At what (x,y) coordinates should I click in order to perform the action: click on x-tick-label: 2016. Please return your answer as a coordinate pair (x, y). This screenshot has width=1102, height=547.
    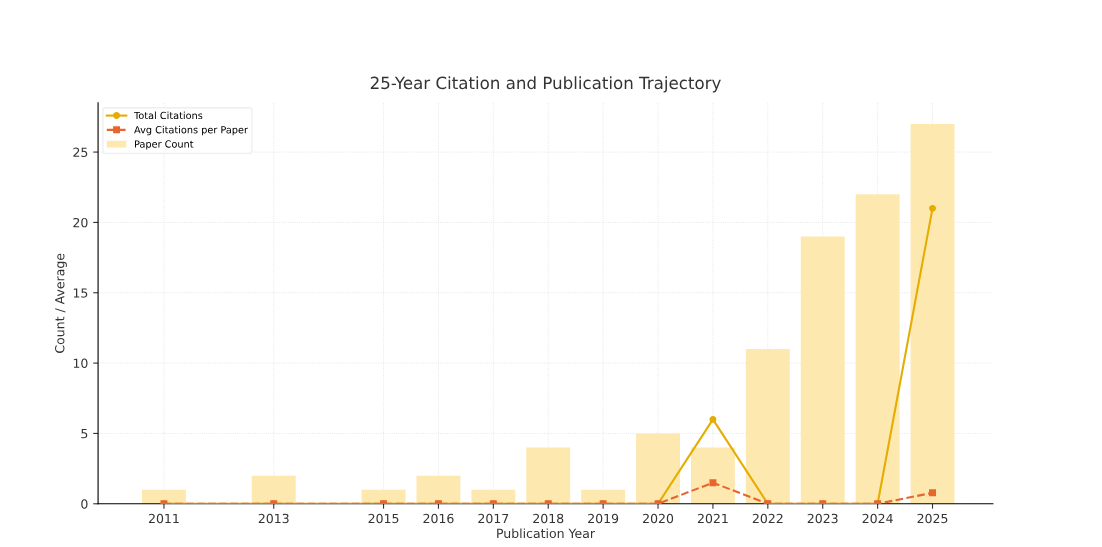
    Looking at the image, I should click on (438, 518).